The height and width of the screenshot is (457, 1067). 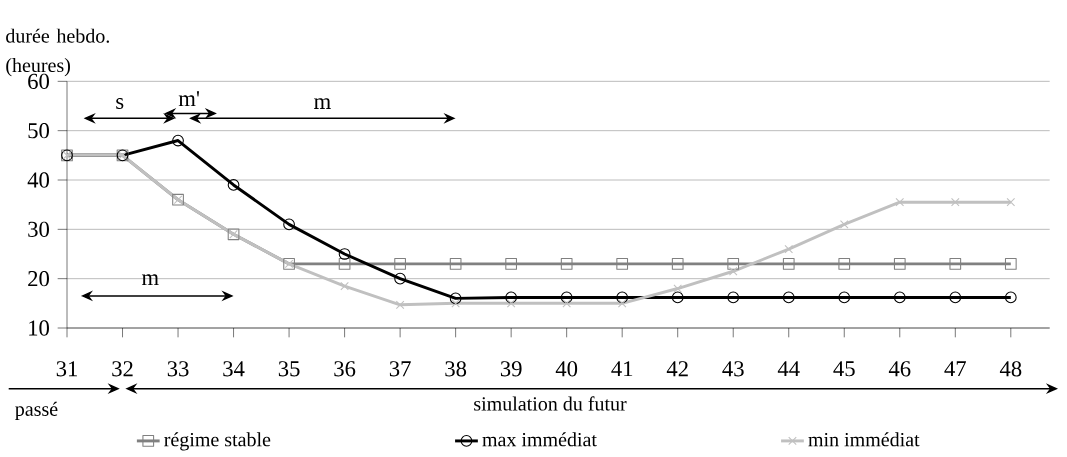 I want to click on x-tick-label: 34, so click(x=234, y=369).